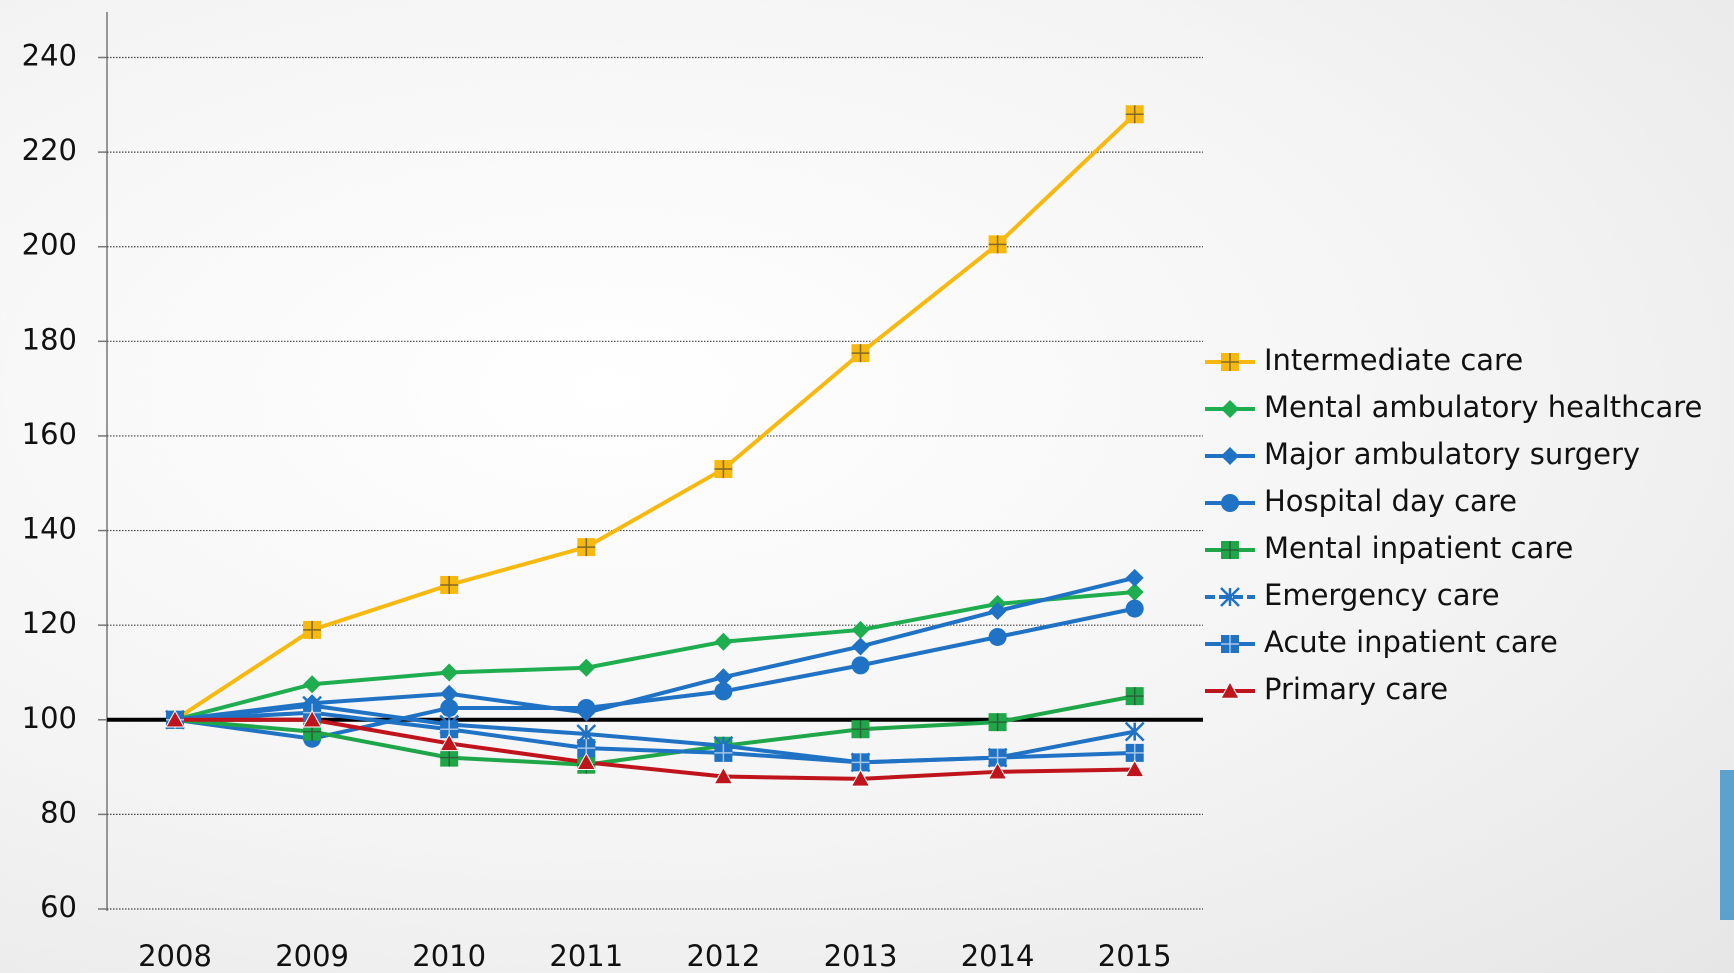  Describe the element at coordinates (49, 623) in the screenshot. I see `y-tick-label: 120` at that location.